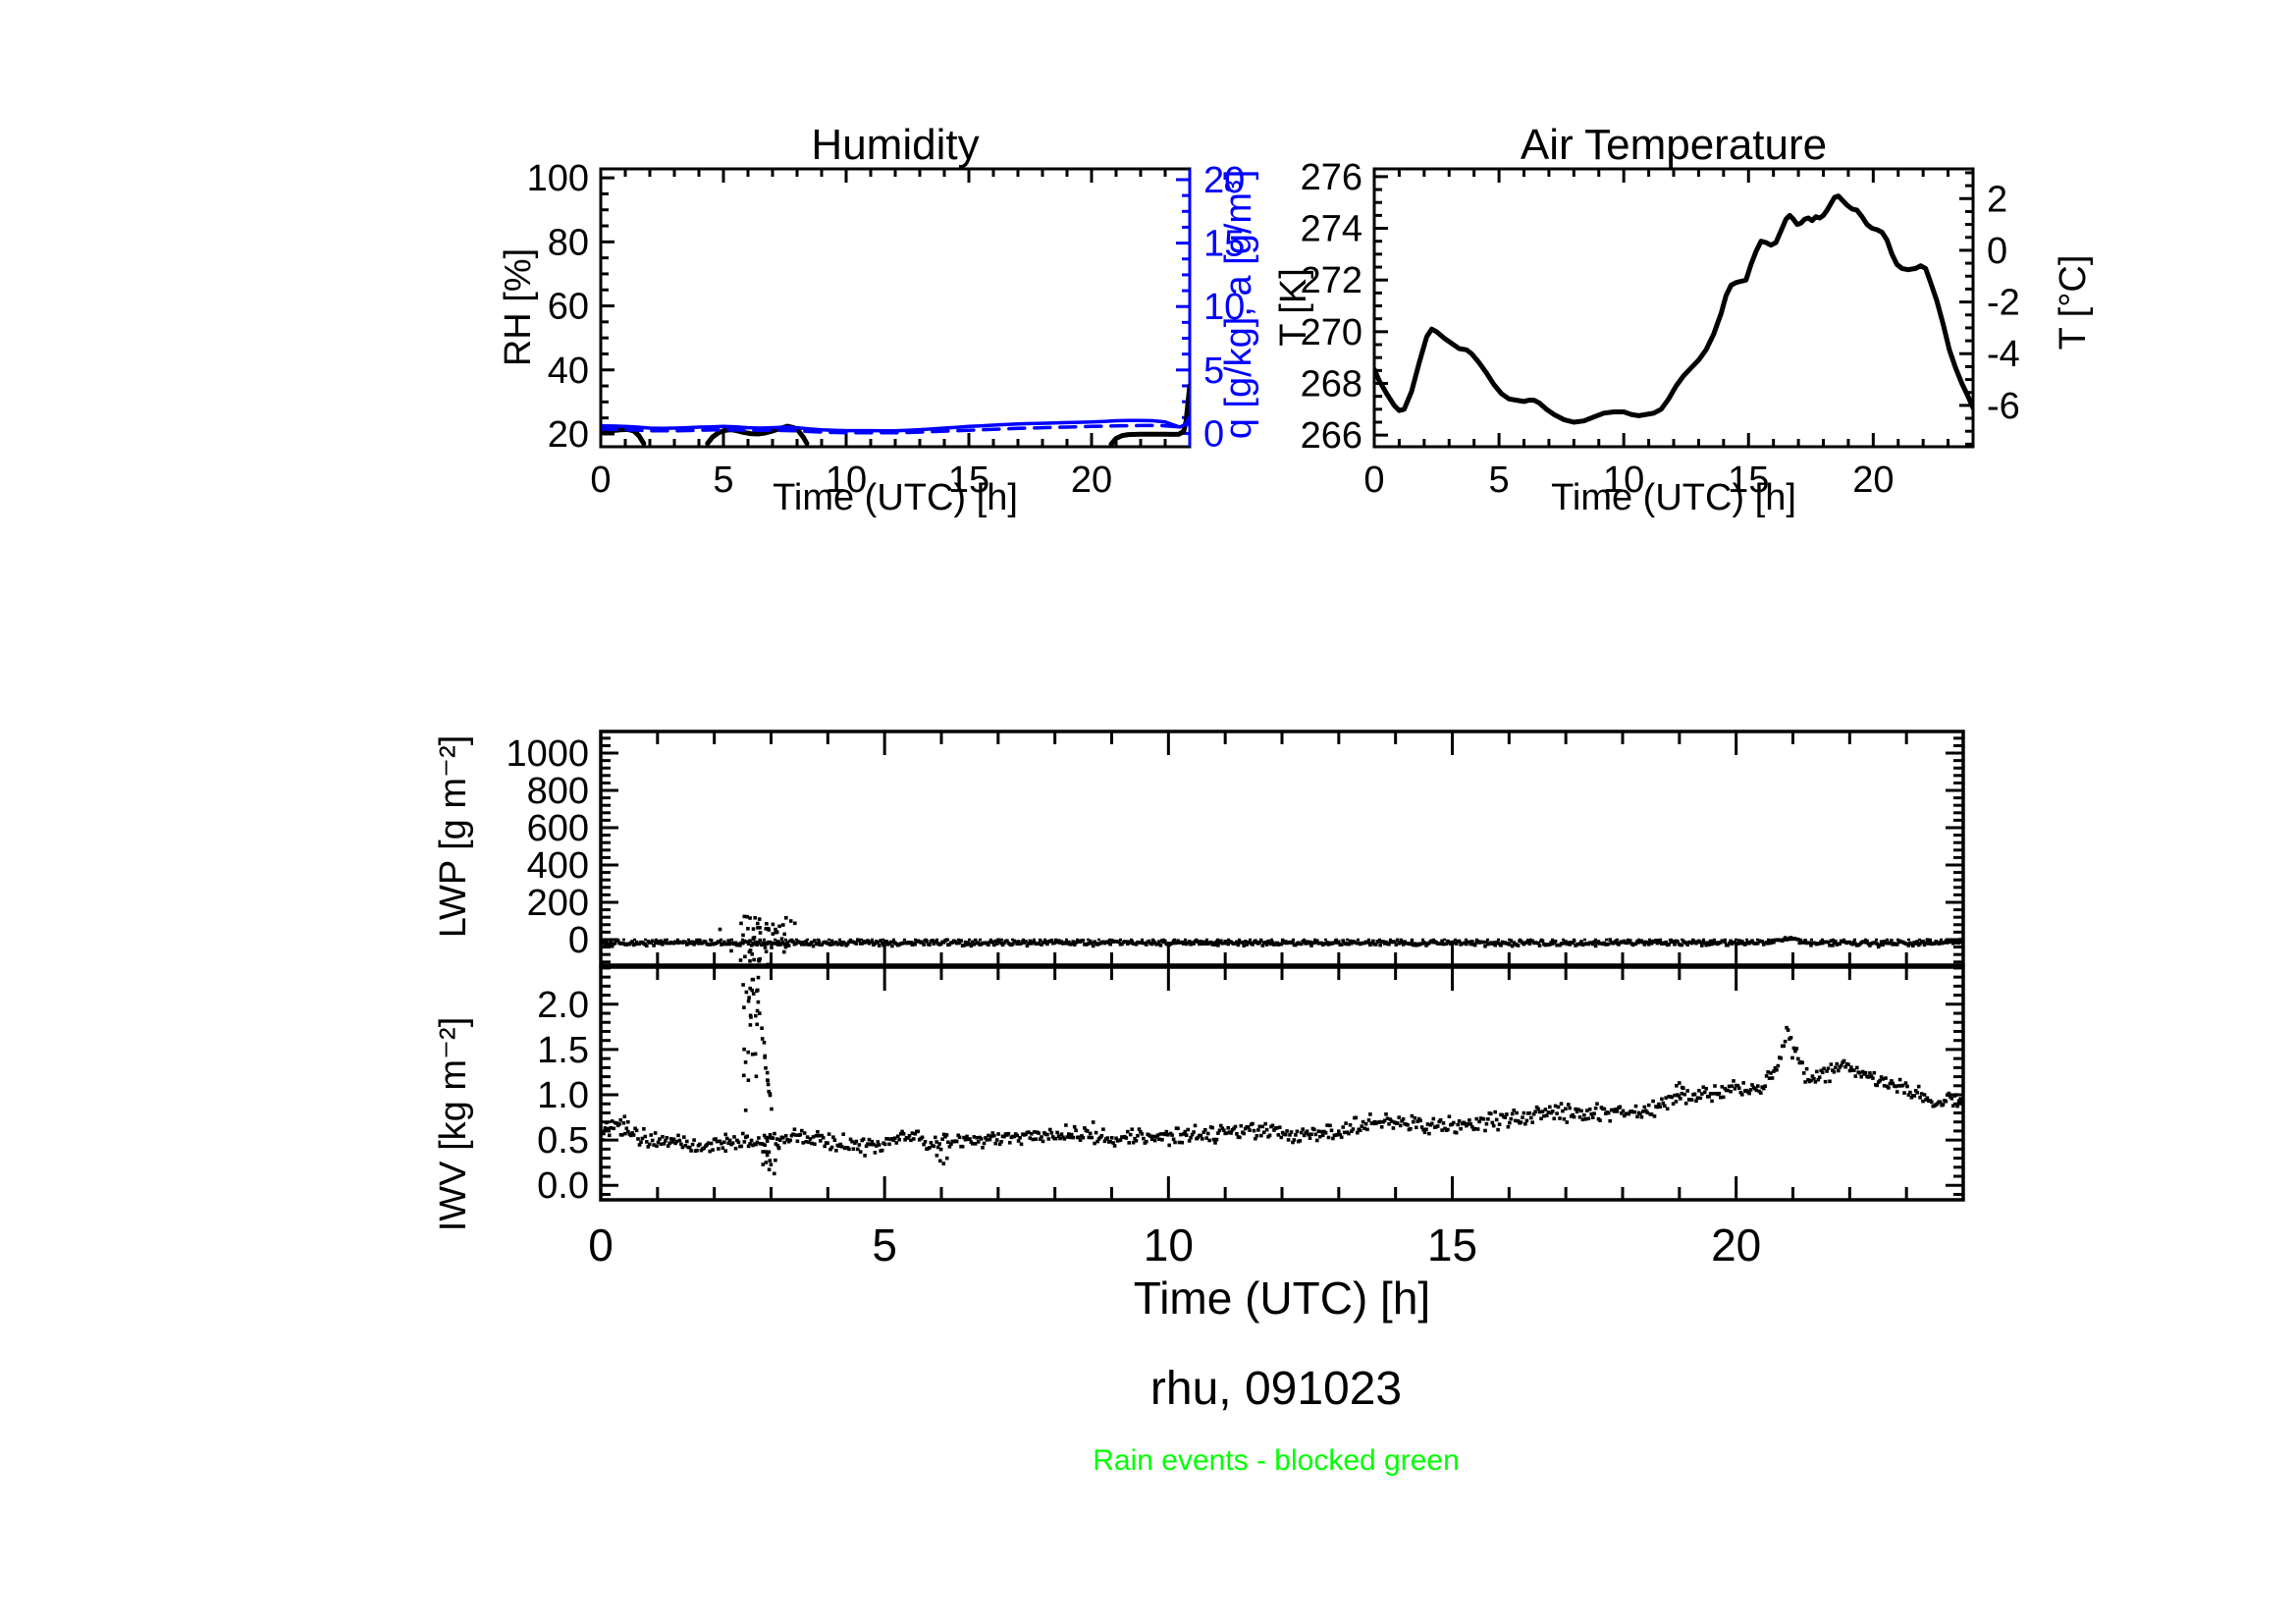  I want to click on airtemp-ytick-right: 2, so click(1997, 200).